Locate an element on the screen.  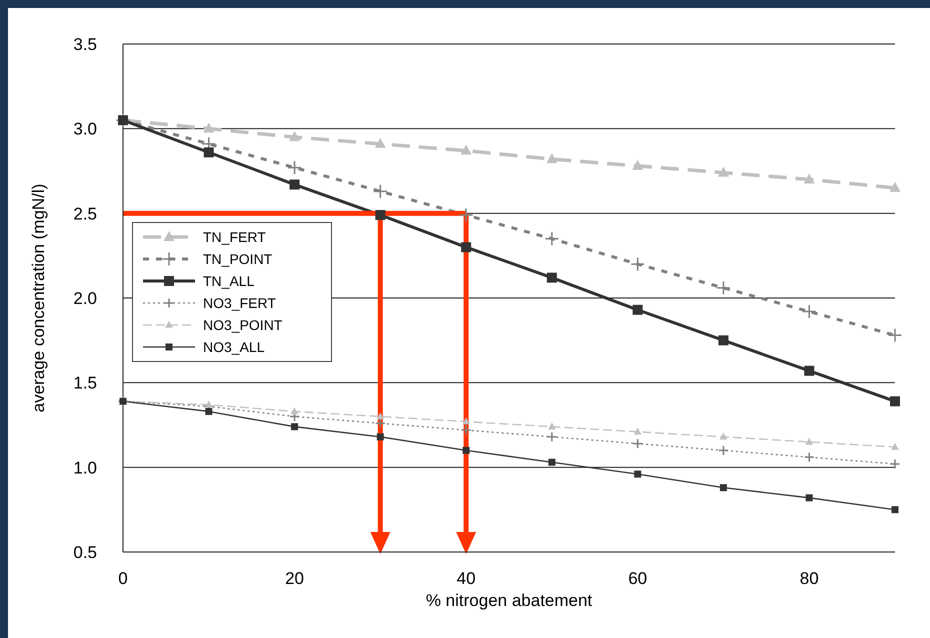
x-axis-title: % nitrogen abatement is located at coordinates (509, 600).